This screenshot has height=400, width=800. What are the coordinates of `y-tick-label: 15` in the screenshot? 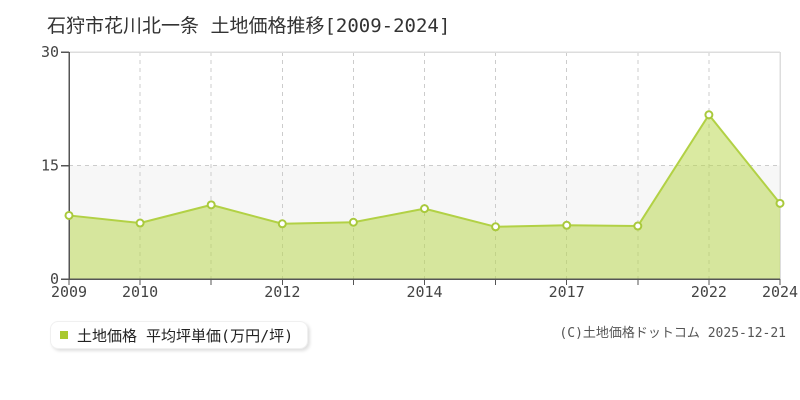 It's located at (50, 166).